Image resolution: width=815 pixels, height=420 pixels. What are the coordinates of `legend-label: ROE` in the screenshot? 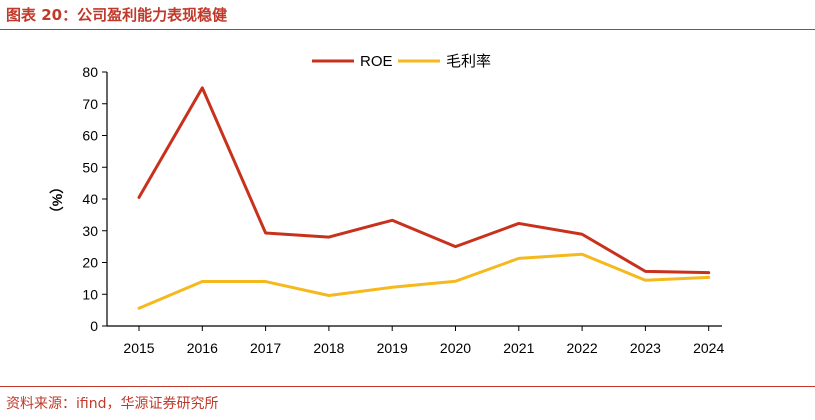 It's located at (376, 61).